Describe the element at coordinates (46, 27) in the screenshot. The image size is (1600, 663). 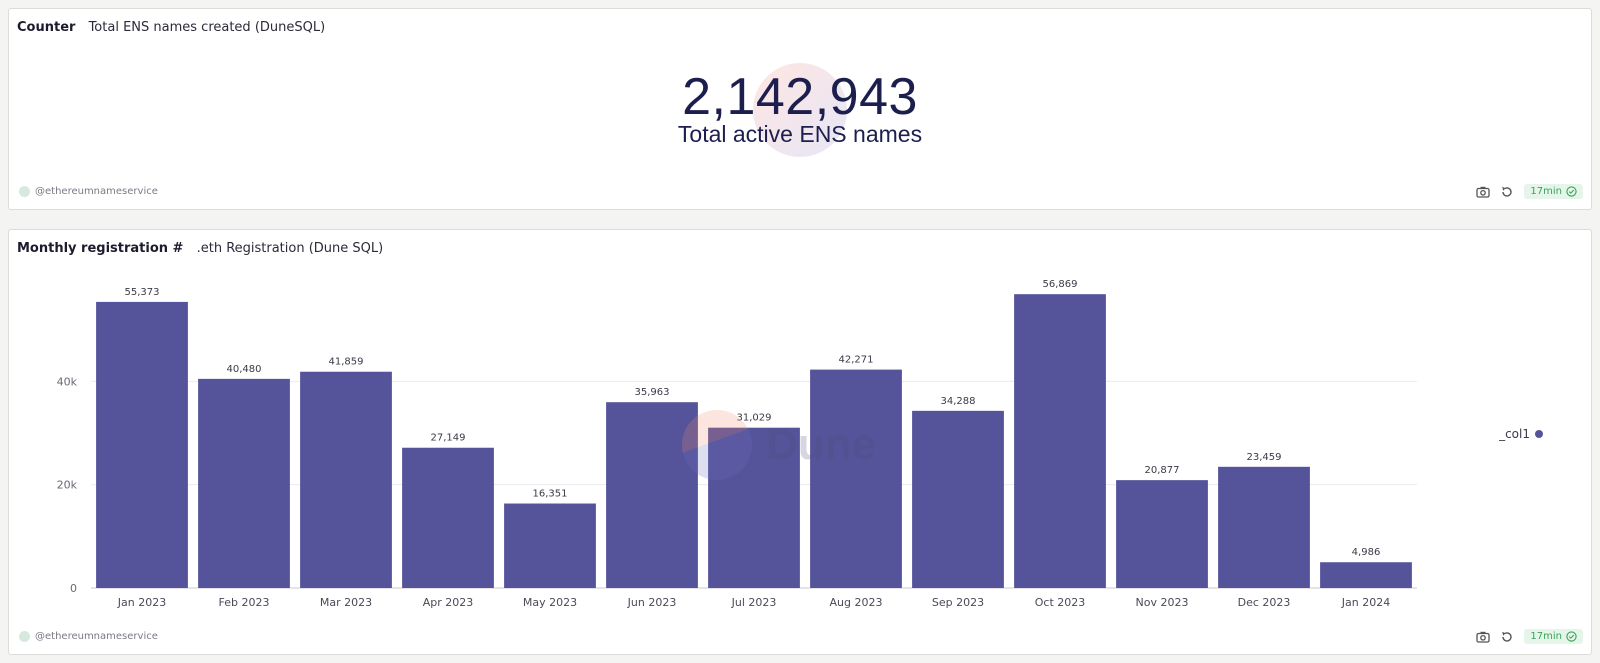
I see `visualization-type-label: Counter` at that location.